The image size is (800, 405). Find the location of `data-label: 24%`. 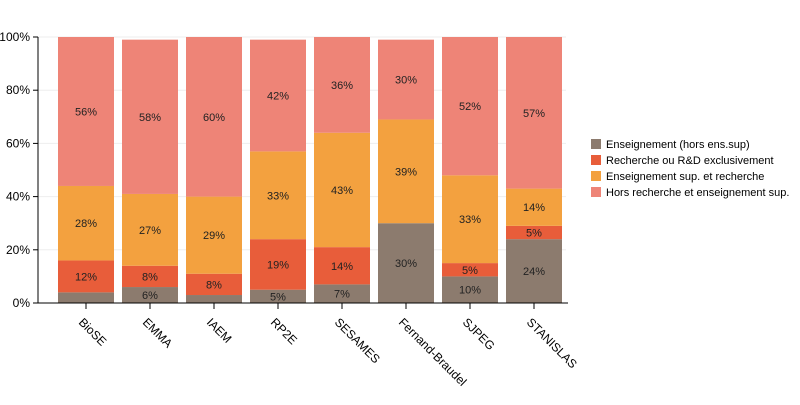

data-label: 24% is located at coordinates (534, 272).